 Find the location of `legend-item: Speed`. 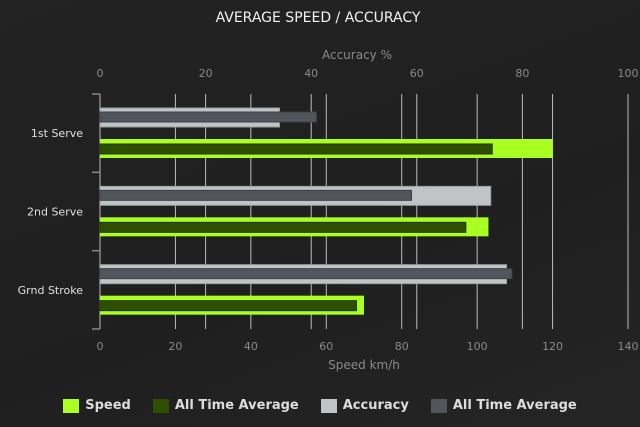

legend-item: Speed is located at coordinates (97, 405).